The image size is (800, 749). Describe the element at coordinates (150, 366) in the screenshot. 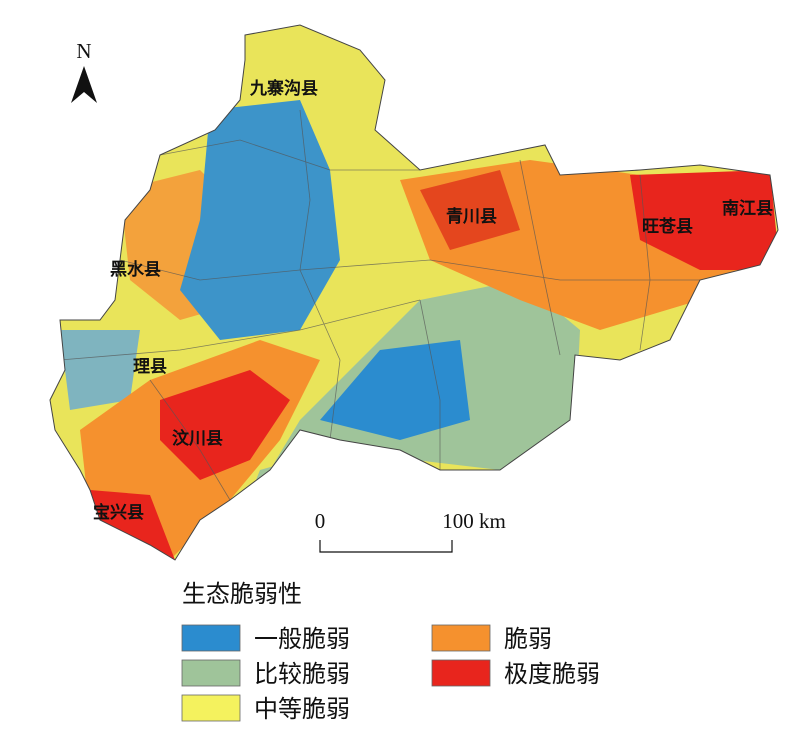

I see `place-label: 理县` at that location.